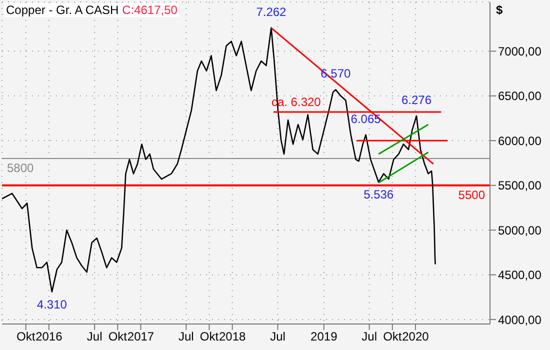 The image size is (550, 350). I want to click on x-tick-label: 2019, so click(324, 337).